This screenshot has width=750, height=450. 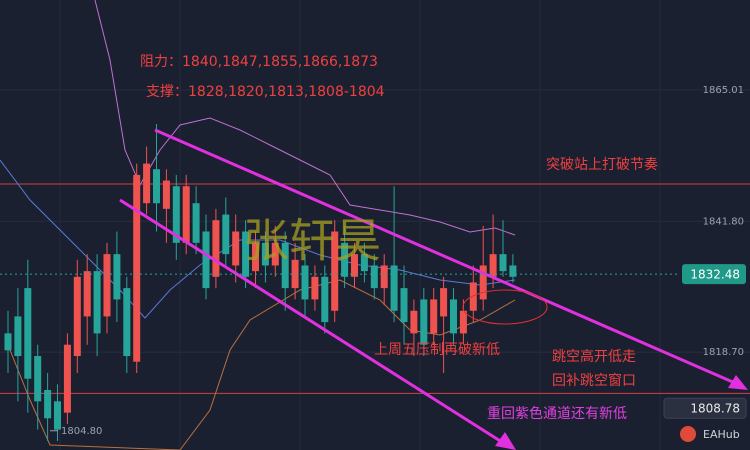 What do you see at coordinates (505, 307) in the screenshot?
I see `gap-ellipse` at bounding box center [505, 307].